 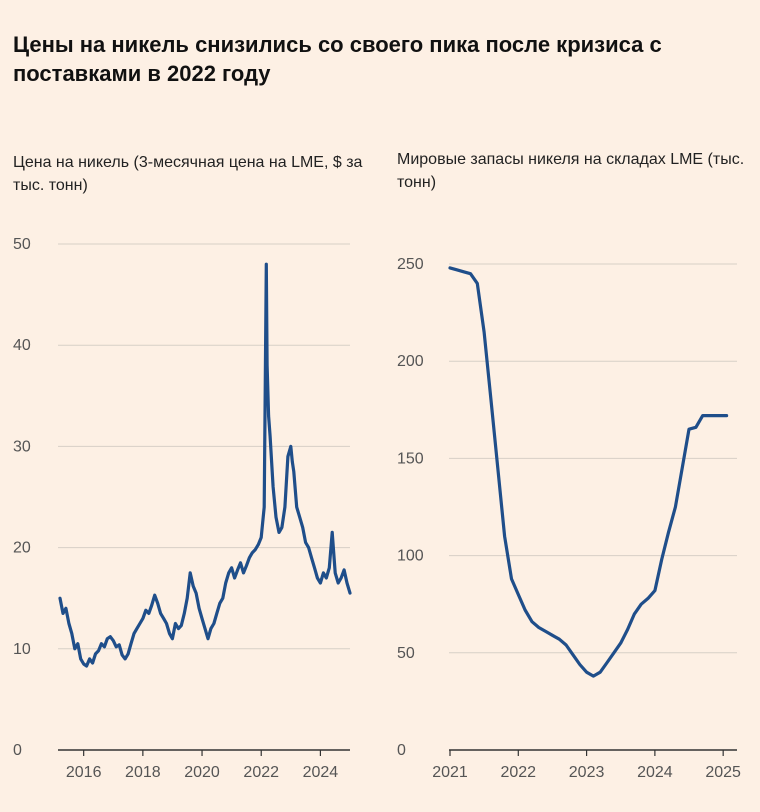 I want to click on y-tick-label: 200, so click(x=410, y=361).